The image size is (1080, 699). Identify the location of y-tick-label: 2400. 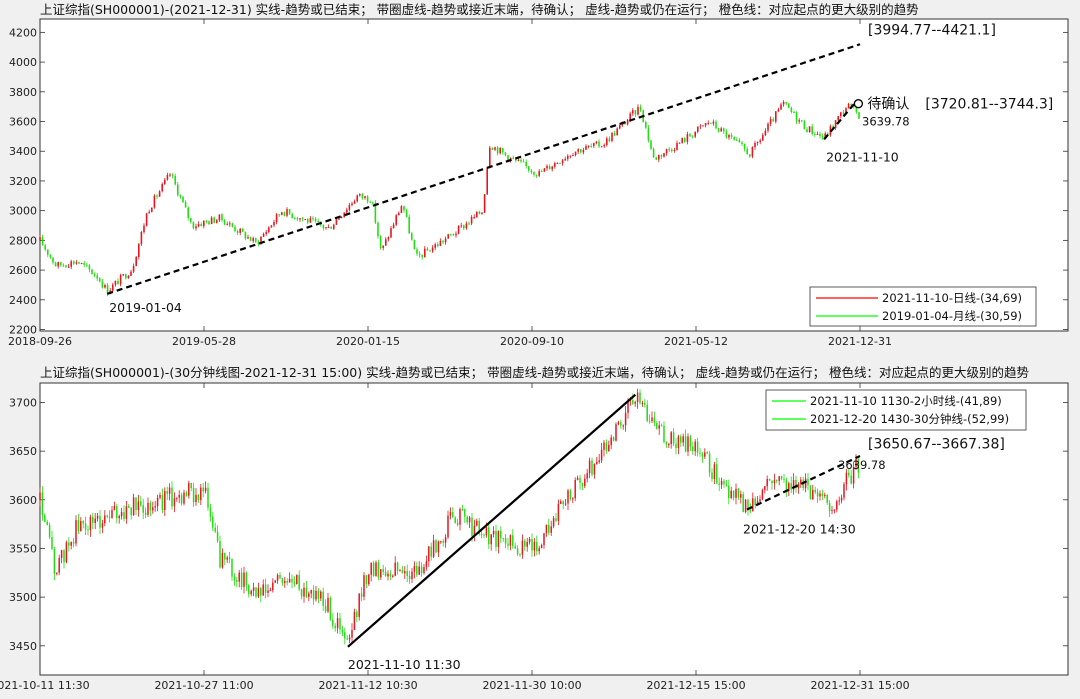
(23, 300).